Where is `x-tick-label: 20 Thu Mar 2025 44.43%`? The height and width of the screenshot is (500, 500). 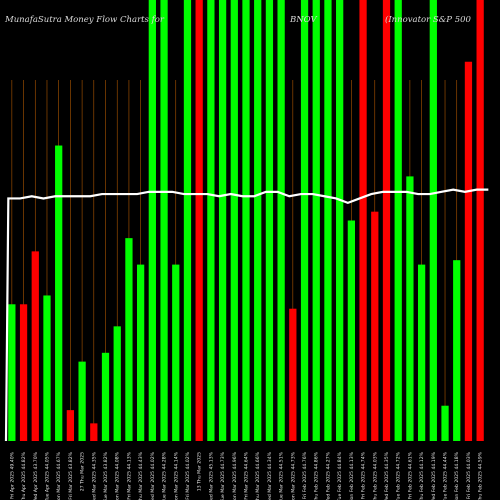 x-tick-label: 20 Thu Mar 2025 44.43% is located at coordinates (141, 475).